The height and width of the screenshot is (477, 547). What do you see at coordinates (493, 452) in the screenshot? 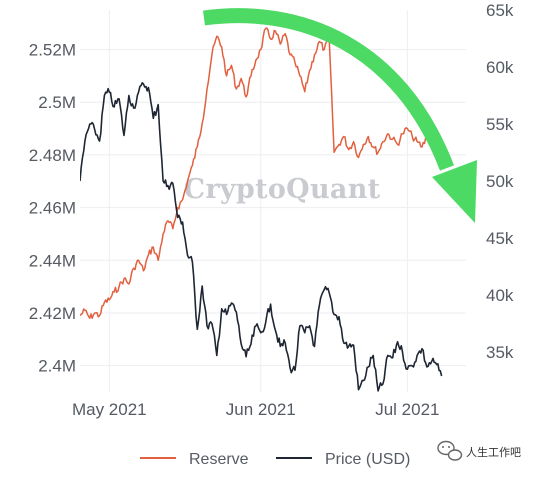
I see `wechat-badge-text: 人生工作吧` at bounding box center [493, 452].